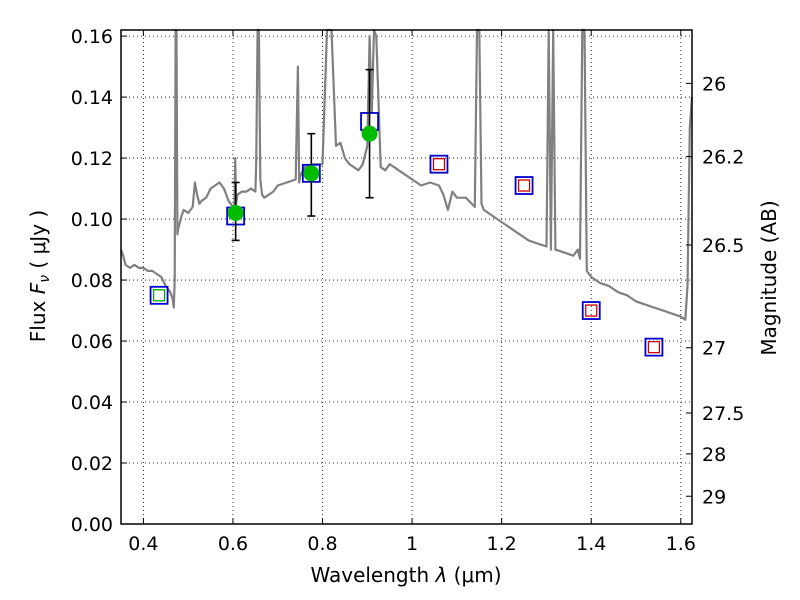 The image size is (800, 600). Describe the element at coordinates (92, 281) in the screenshot. I see `y-tick-label: 0.08` at that location.